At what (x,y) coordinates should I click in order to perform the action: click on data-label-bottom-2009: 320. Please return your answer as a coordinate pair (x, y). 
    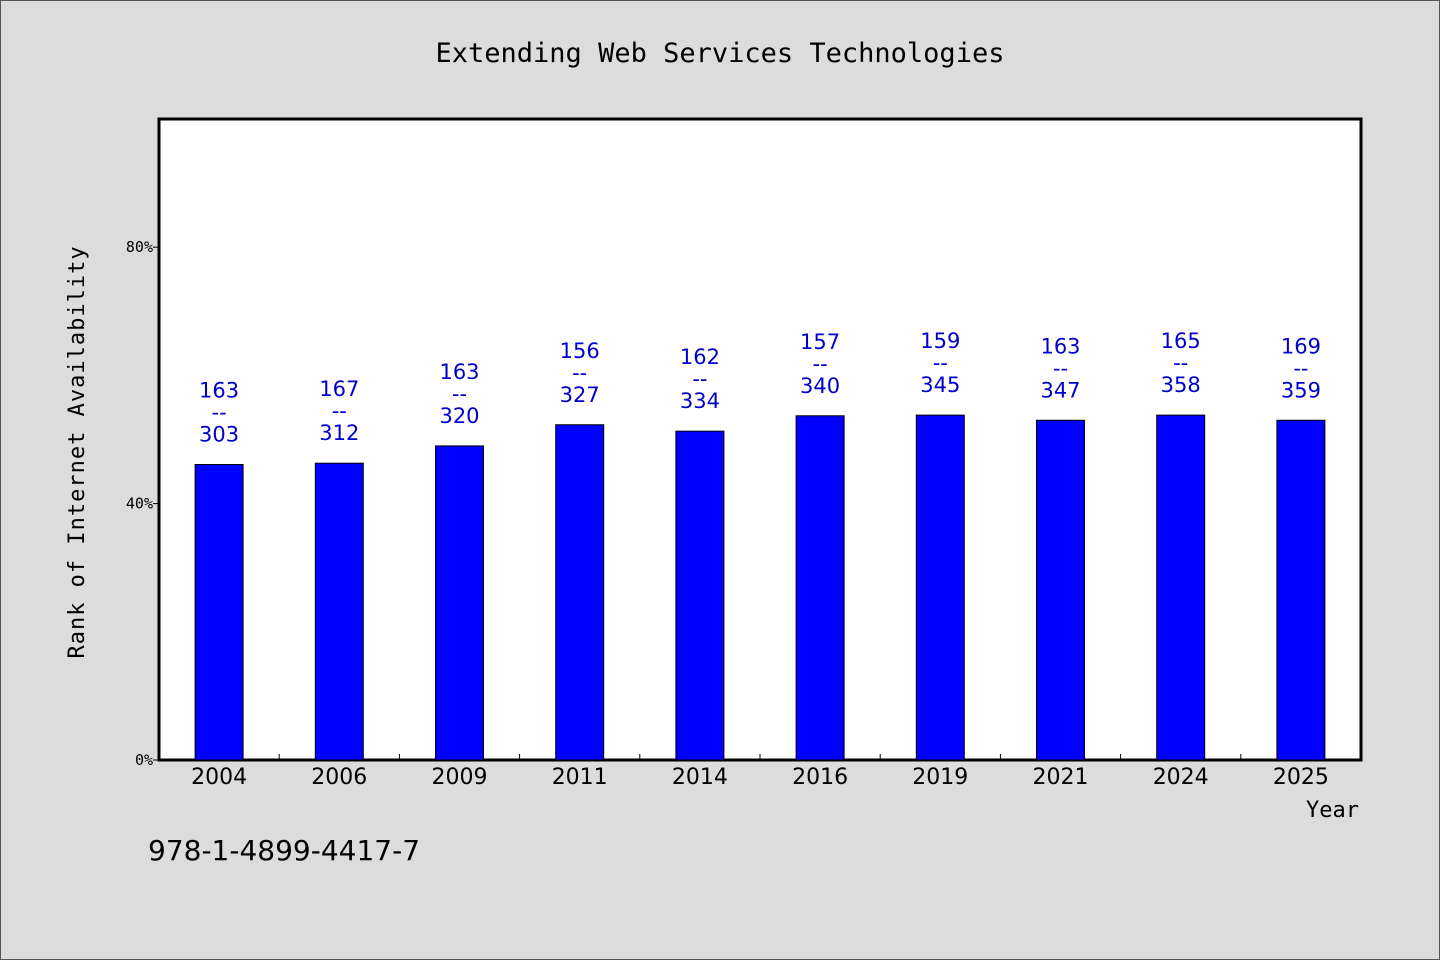
    Looking at the image, I should click on (459, 416).